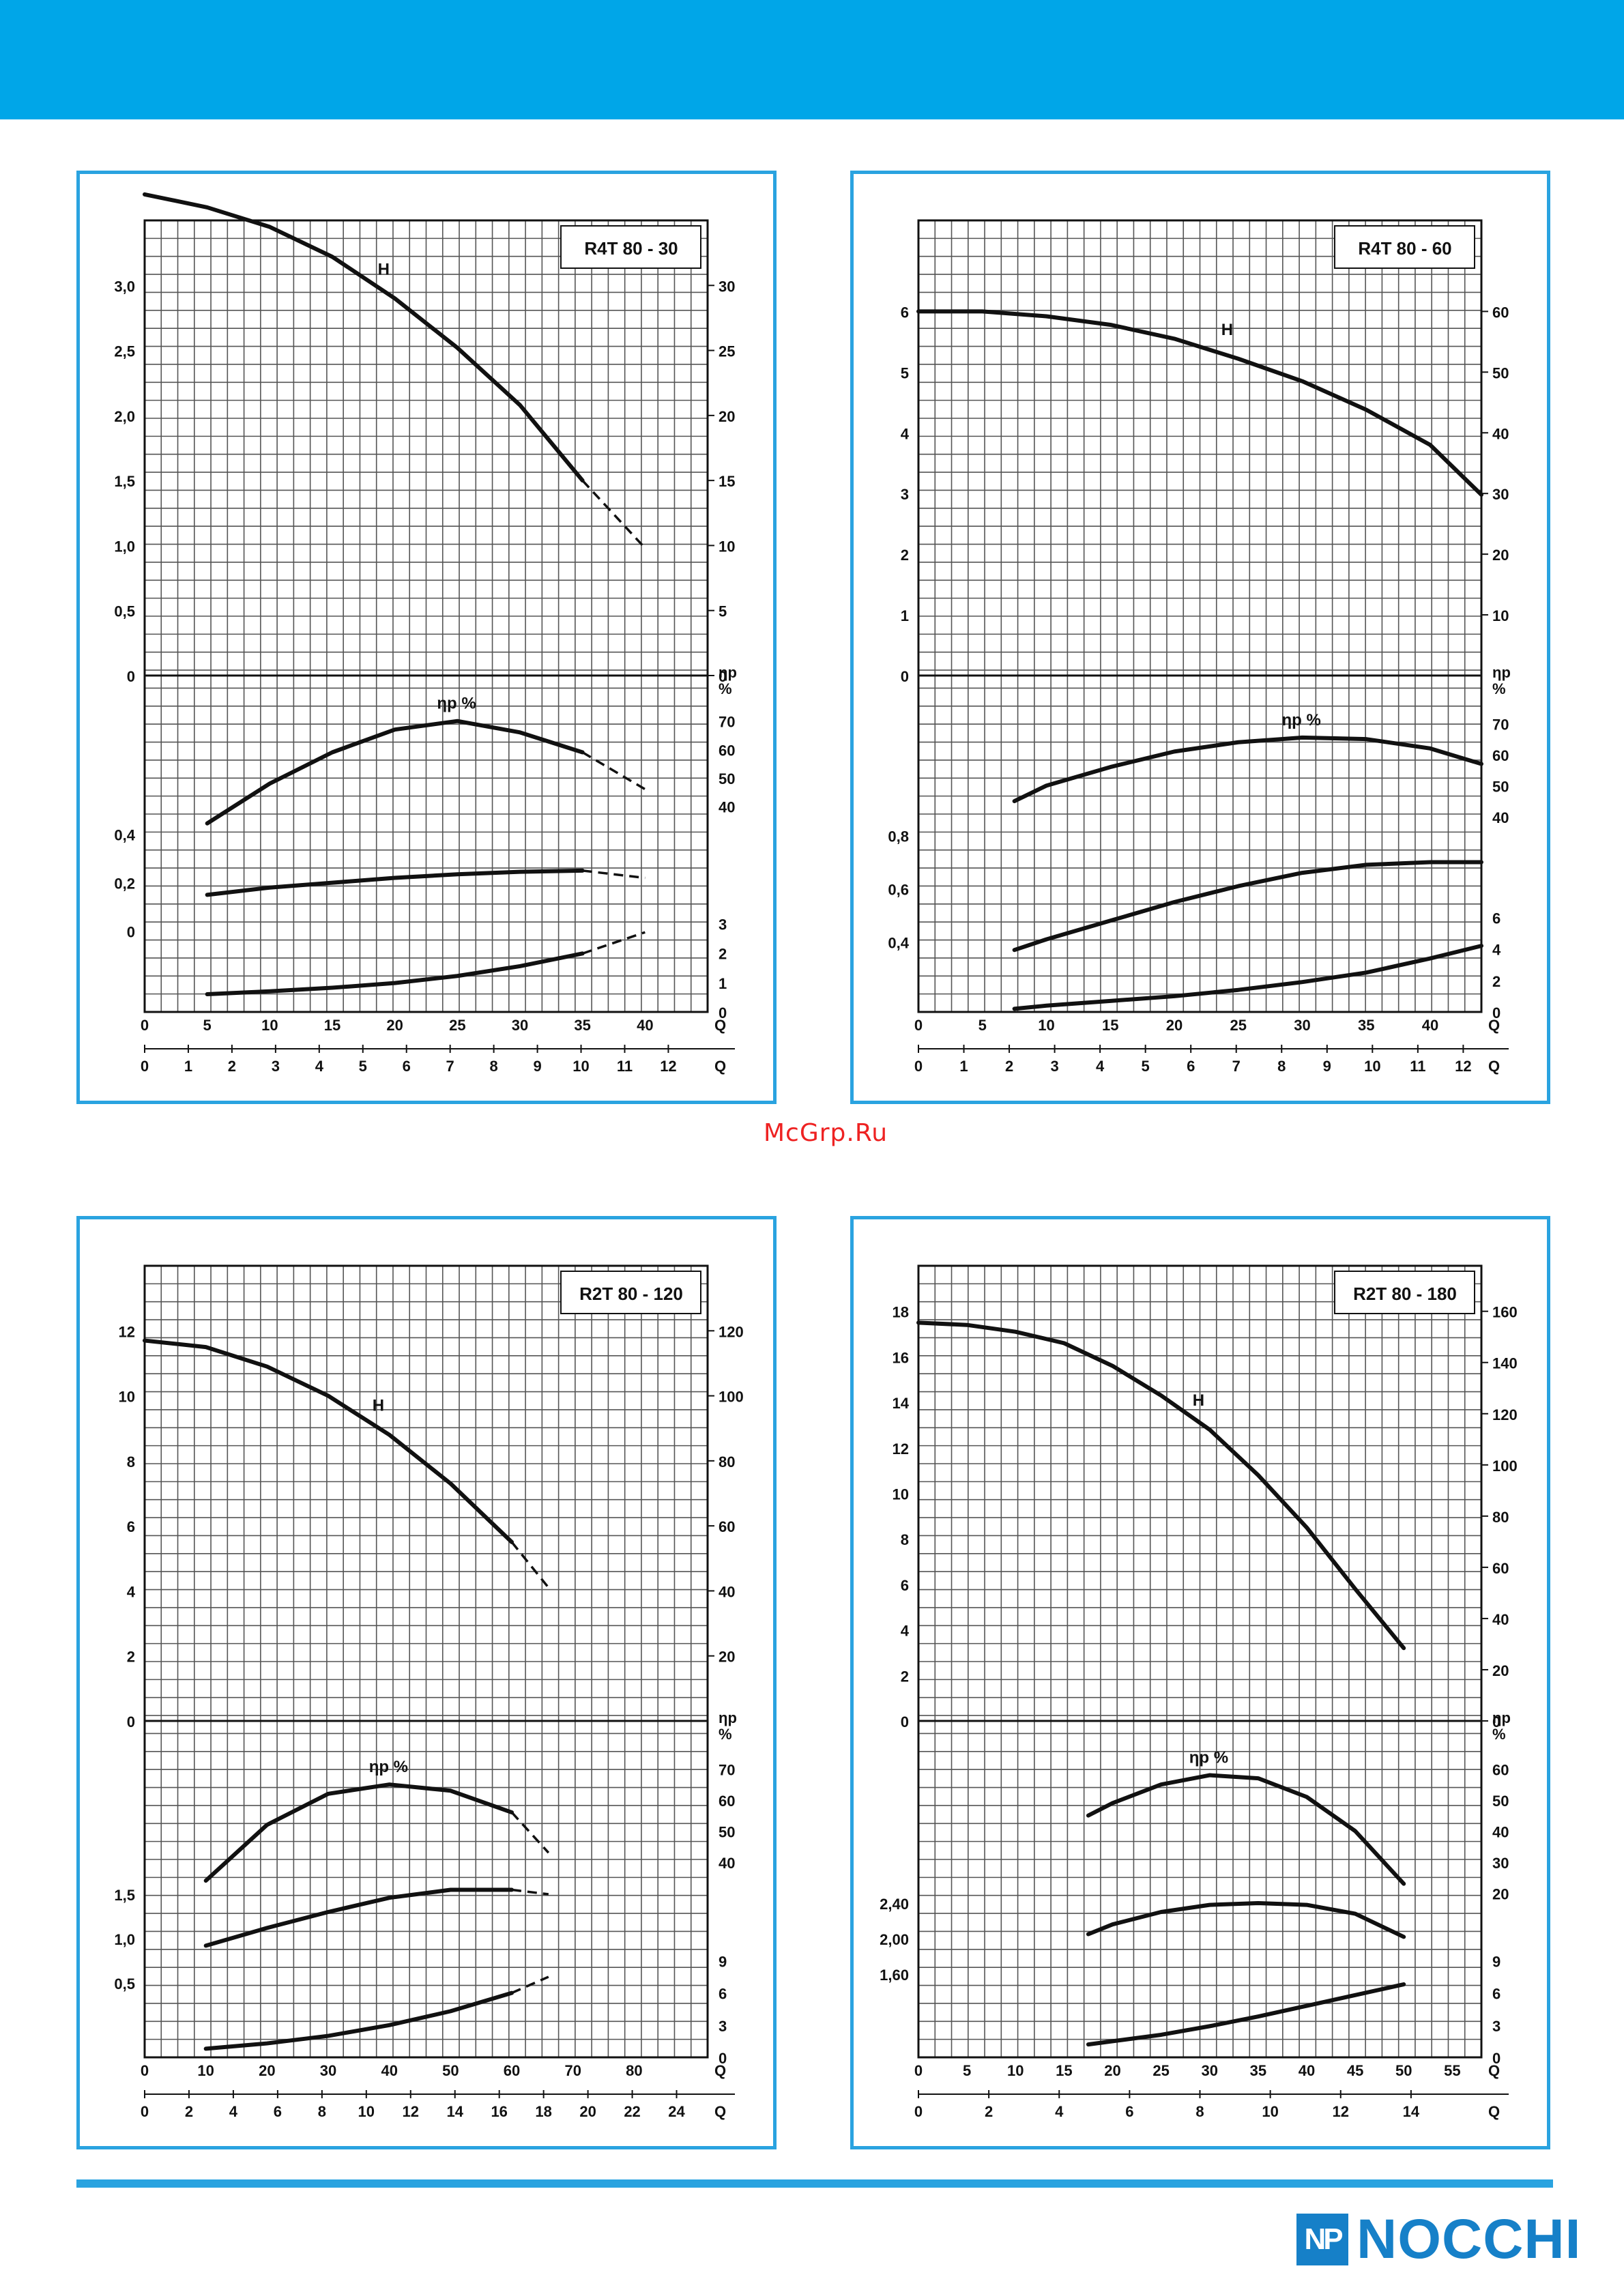 Image resolution: width=1624 pixels, height=2275 pixels. What do you see at coordinates (727, 351) in the screenshot?
I see `head-right-tick-label: 25` at bounding box center [727, 351].